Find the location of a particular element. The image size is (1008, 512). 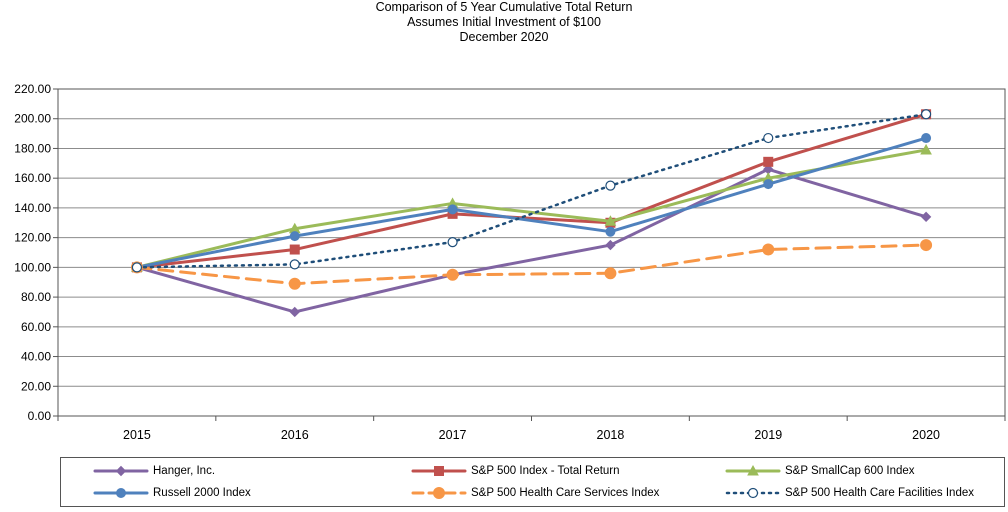

x-tick-label: 2019 is located at coordinates (768, 435).